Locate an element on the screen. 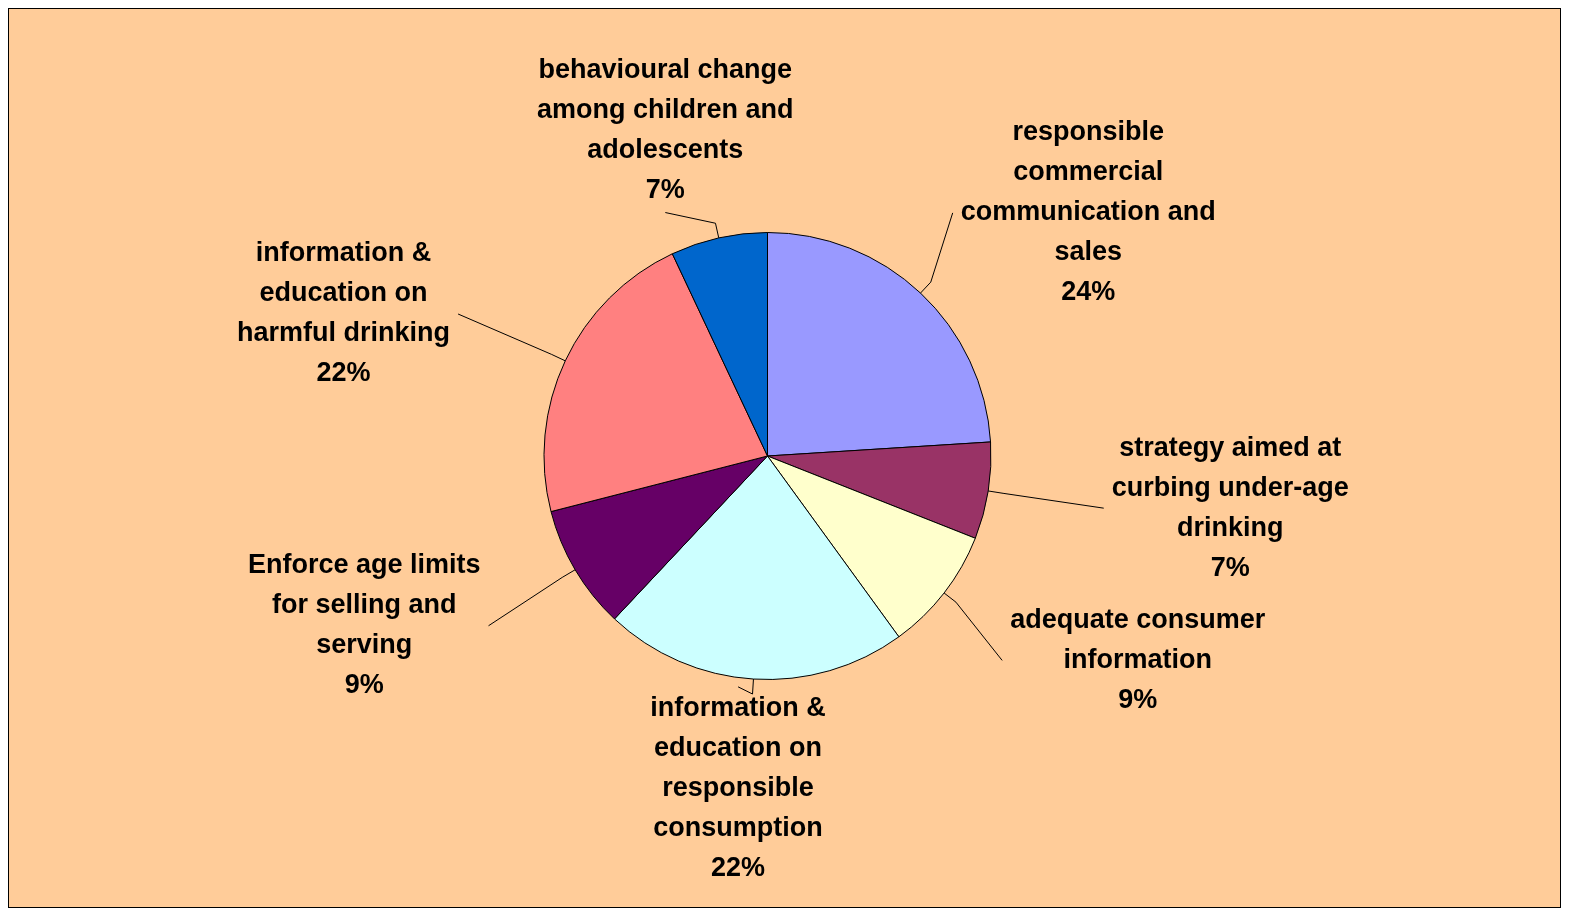  slice-label: strategy aimed at curbing under-age drinking is located at coordinates (1230, 486).